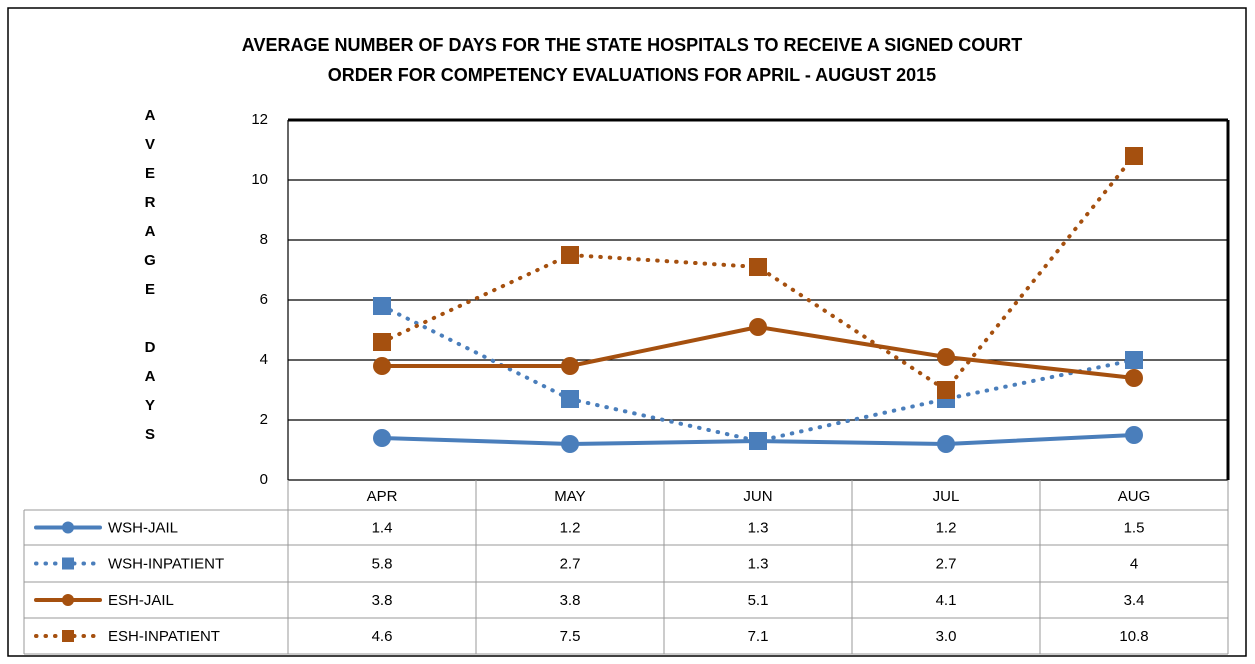 This screenshot has height=664, width=1255. Describe the element at coordinates (382, 563) in the screenshot. I see `table-cell: 5.8` at that location.